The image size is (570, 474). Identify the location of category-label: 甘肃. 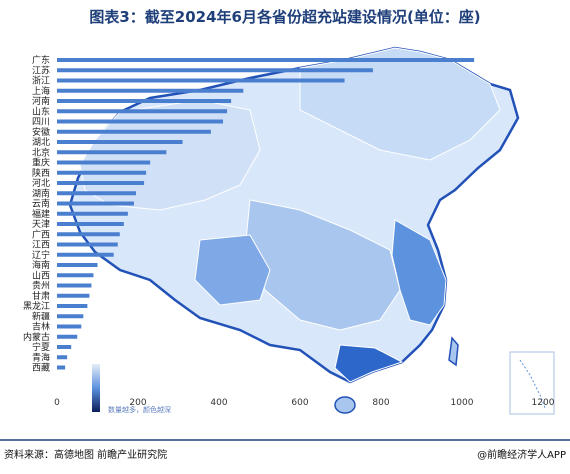
(41, 296).